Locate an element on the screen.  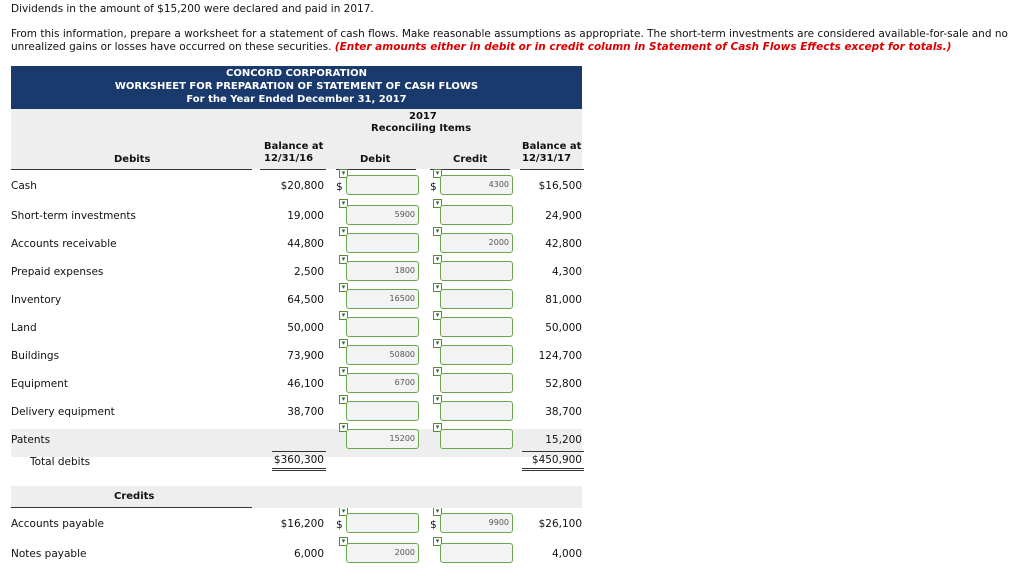
total-debits-bal17: $450,900 is located at coordinates (556, 460).